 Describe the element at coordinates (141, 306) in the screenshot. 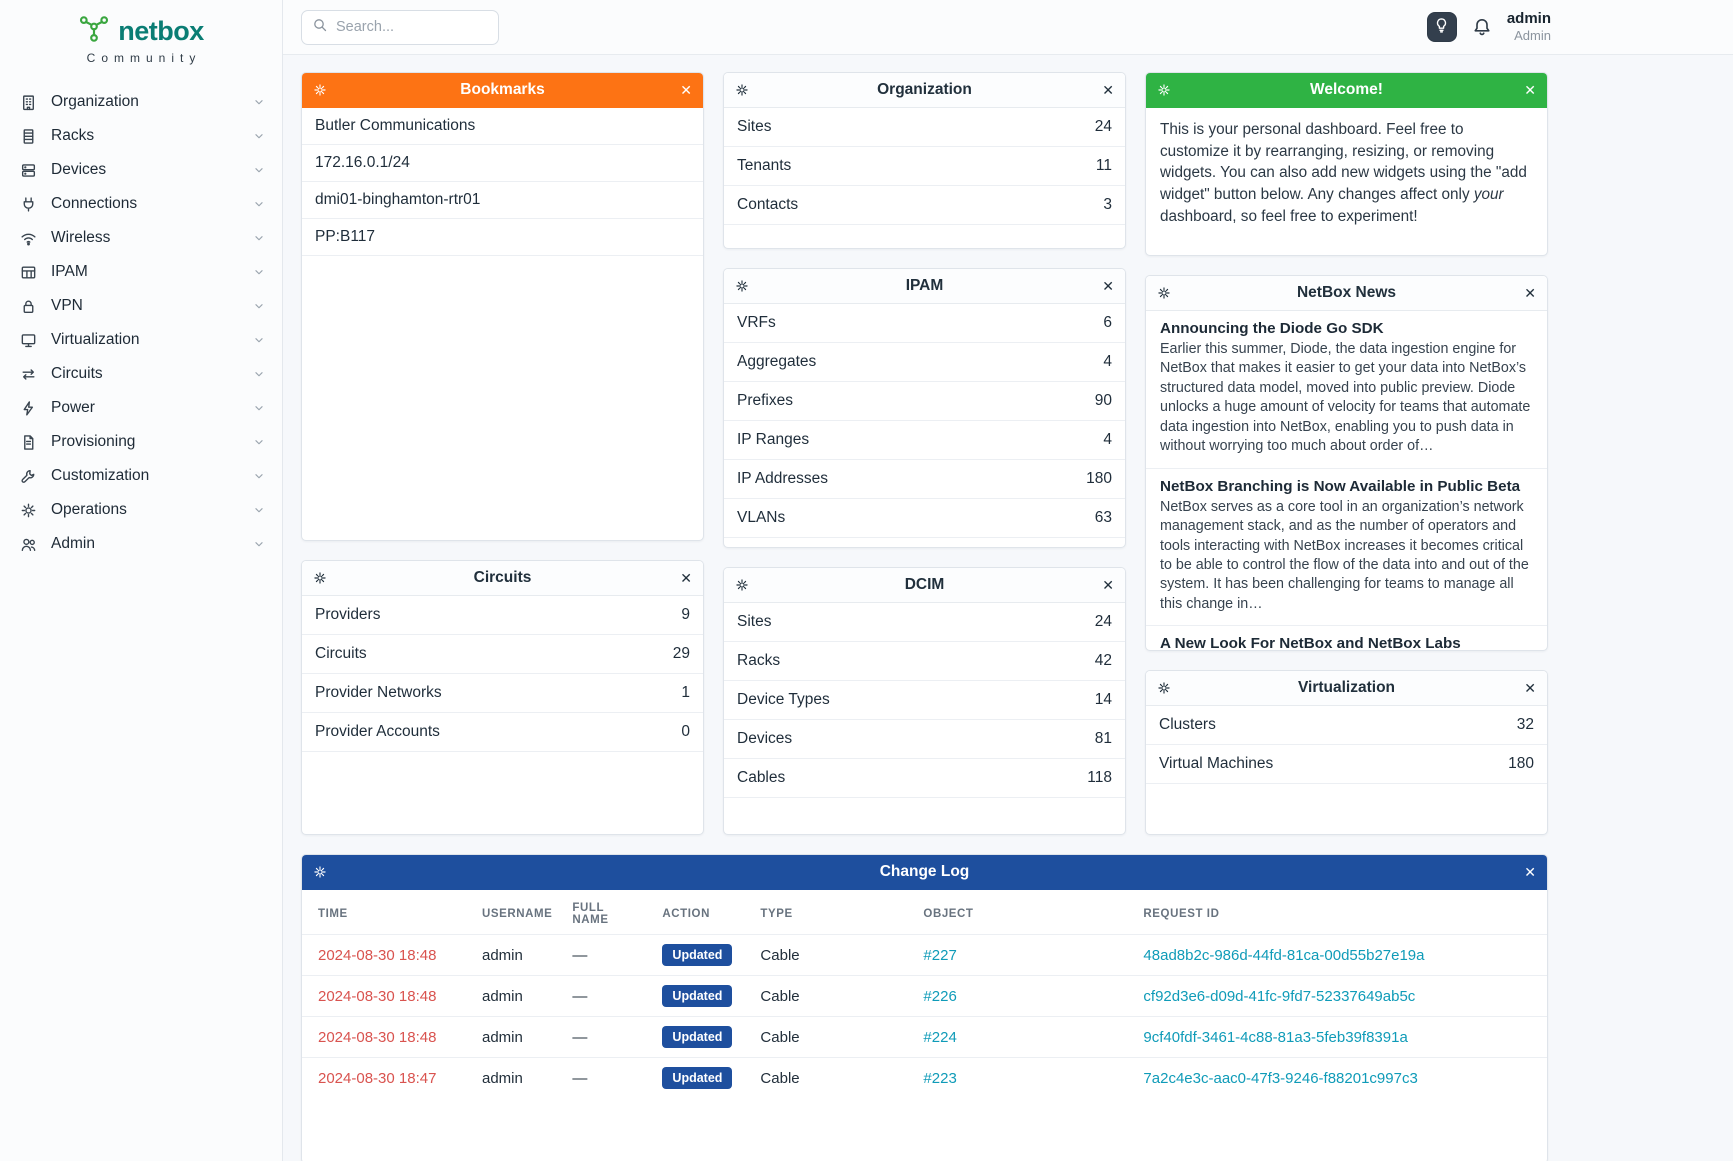

I see `sidebar-item-vpn: VPN` at that location.